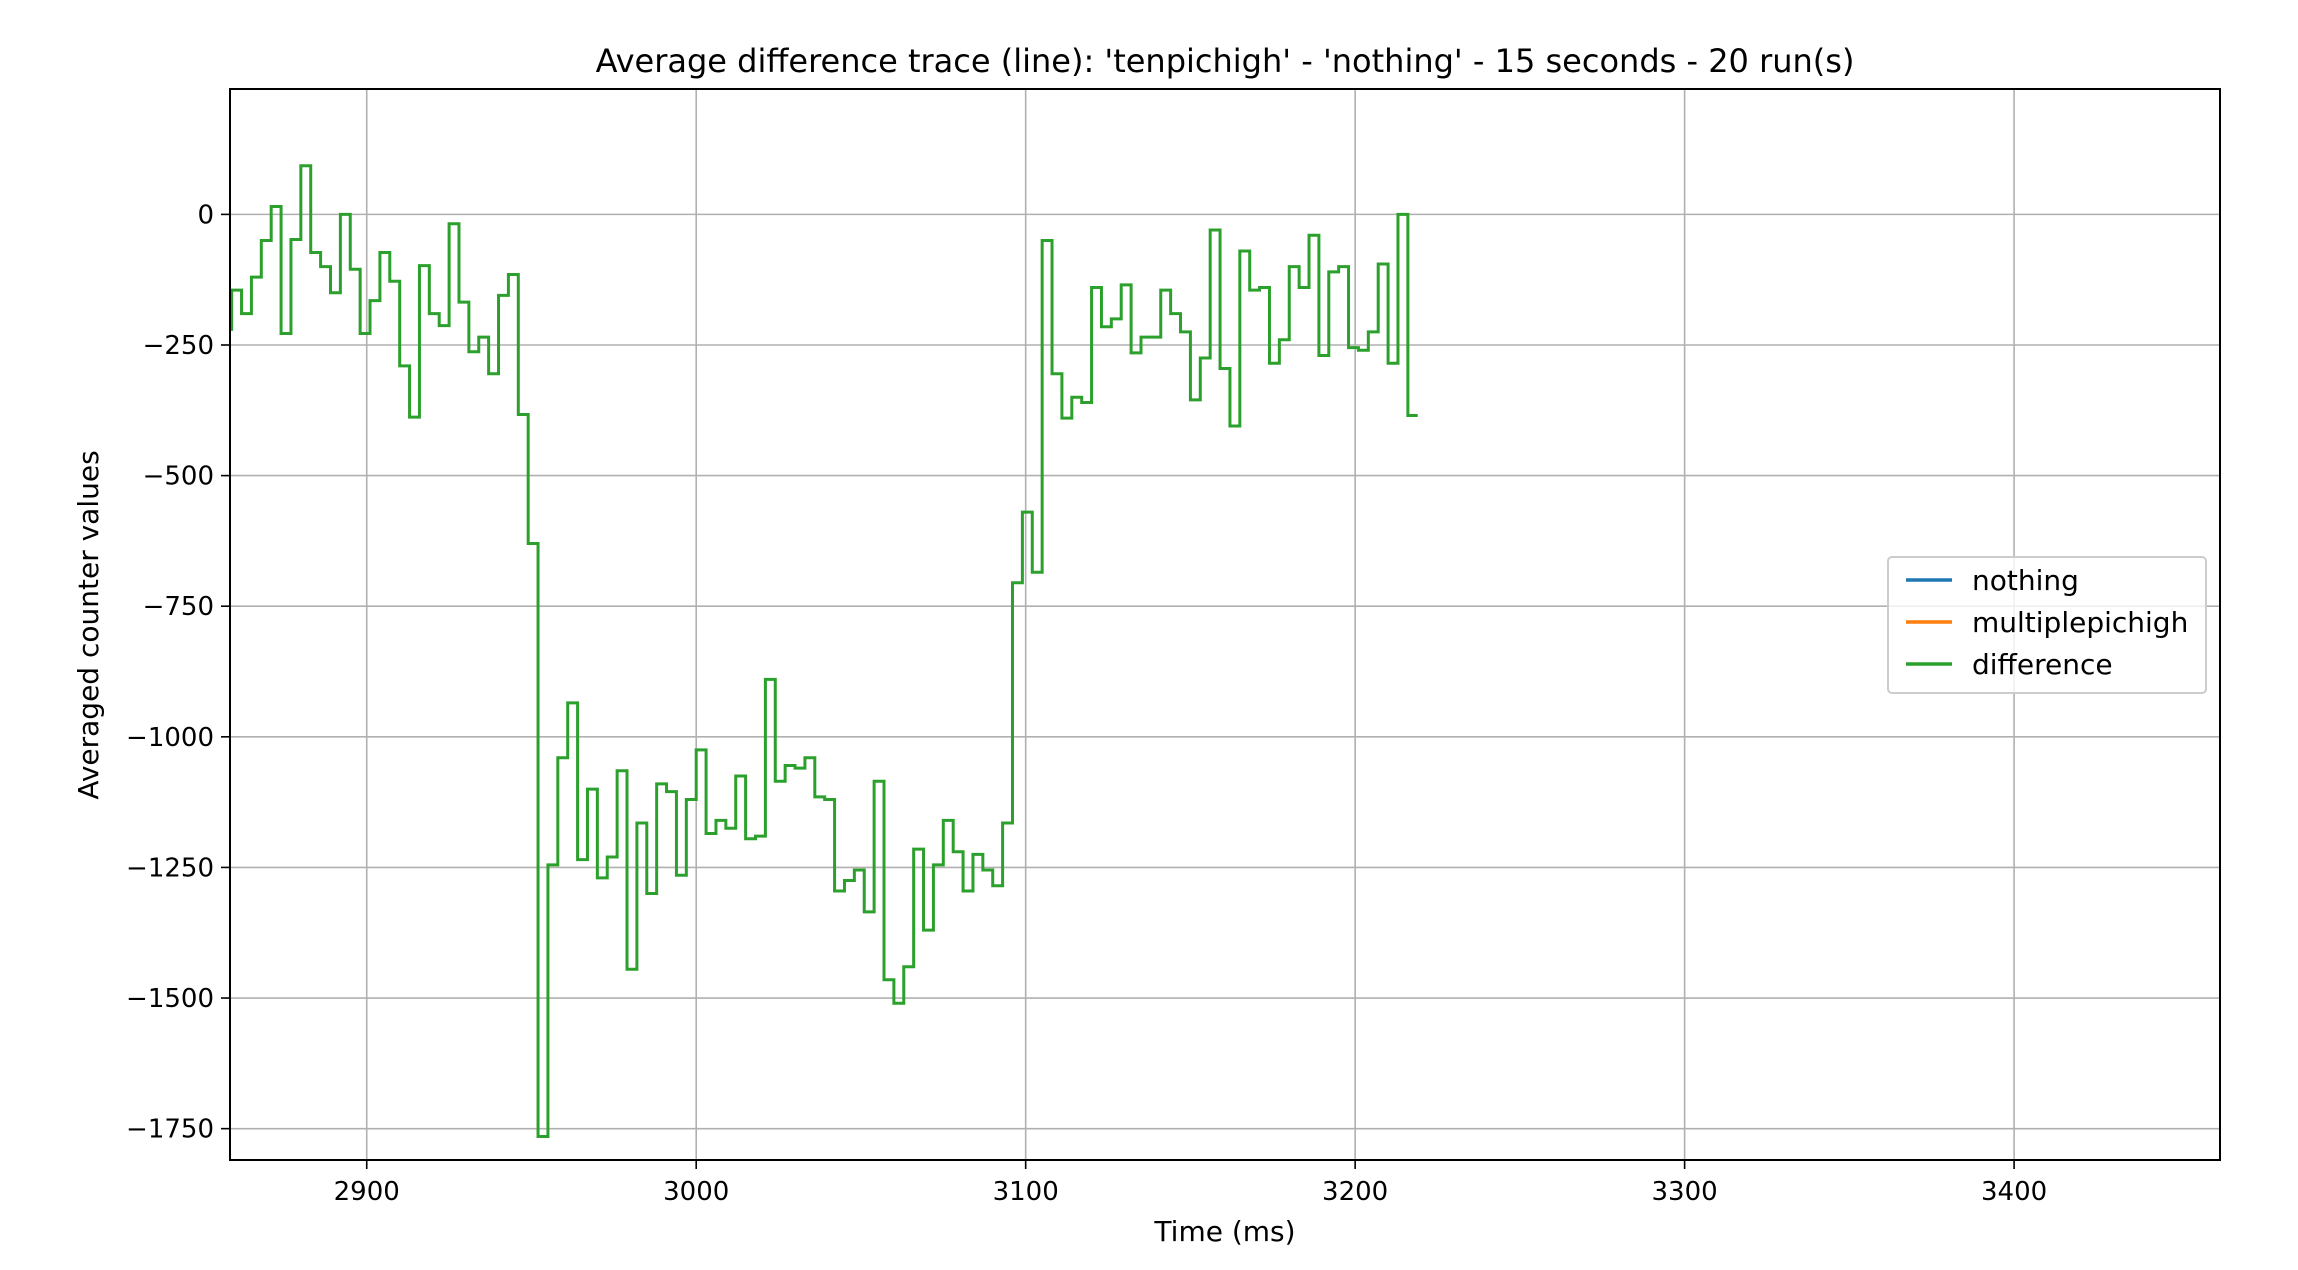  Describe the element at coordinates (2042, 664) in the screenshot. I see `legend-label-difference: difference` at that location.